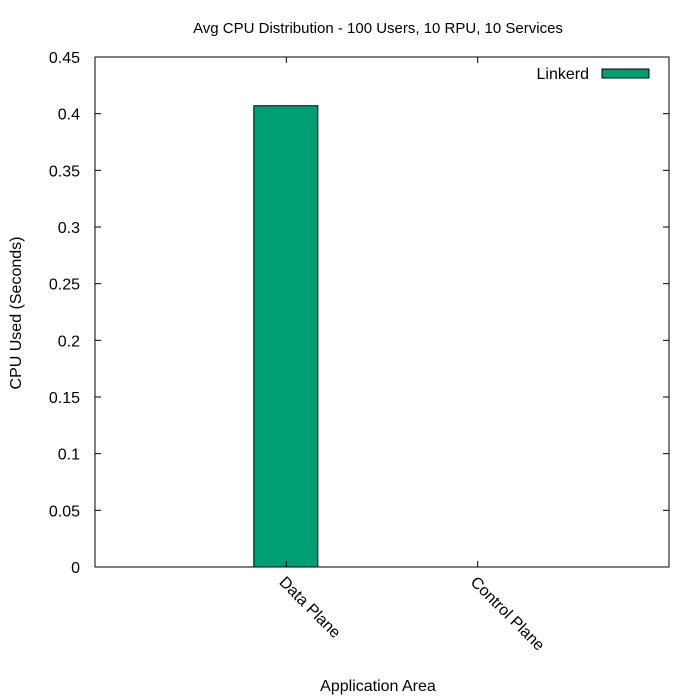 This screenshot has width=700, height=700. Describe the element at coordinates (64, 285) in the screenshot. I see `y-tick-label: 0.25` at that location.